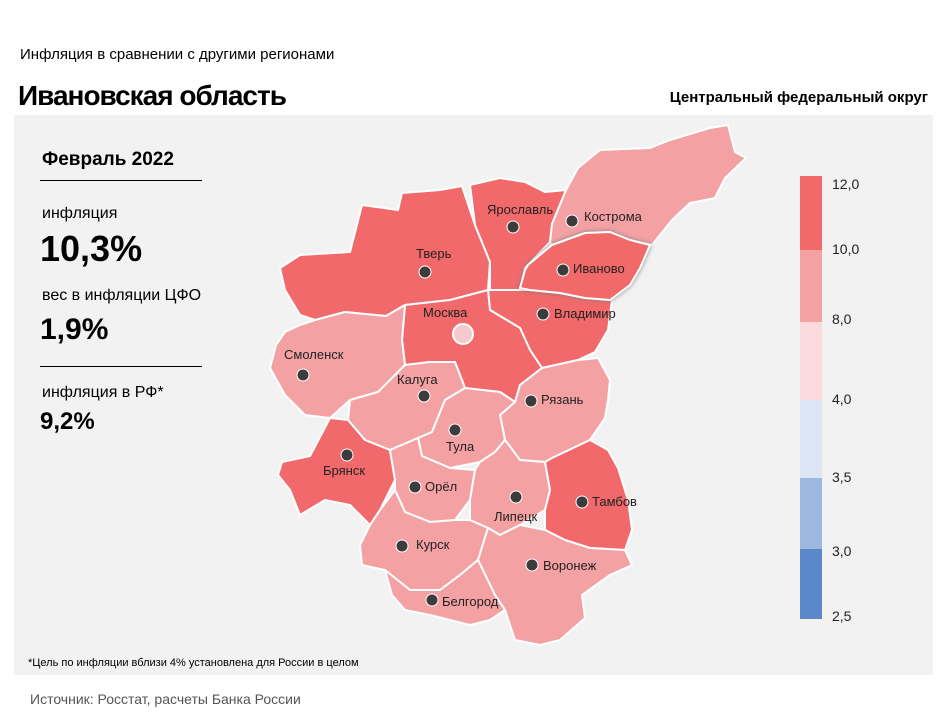  I want to click on source-note: Источник: Росстат, расчеты Банка России, so click(165, 699).